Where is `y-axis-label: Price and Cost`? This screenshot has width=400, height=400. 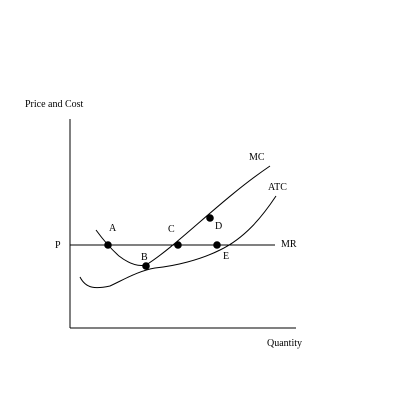
y-axis-label: Price and Cost is located at coordinates (54, 104).